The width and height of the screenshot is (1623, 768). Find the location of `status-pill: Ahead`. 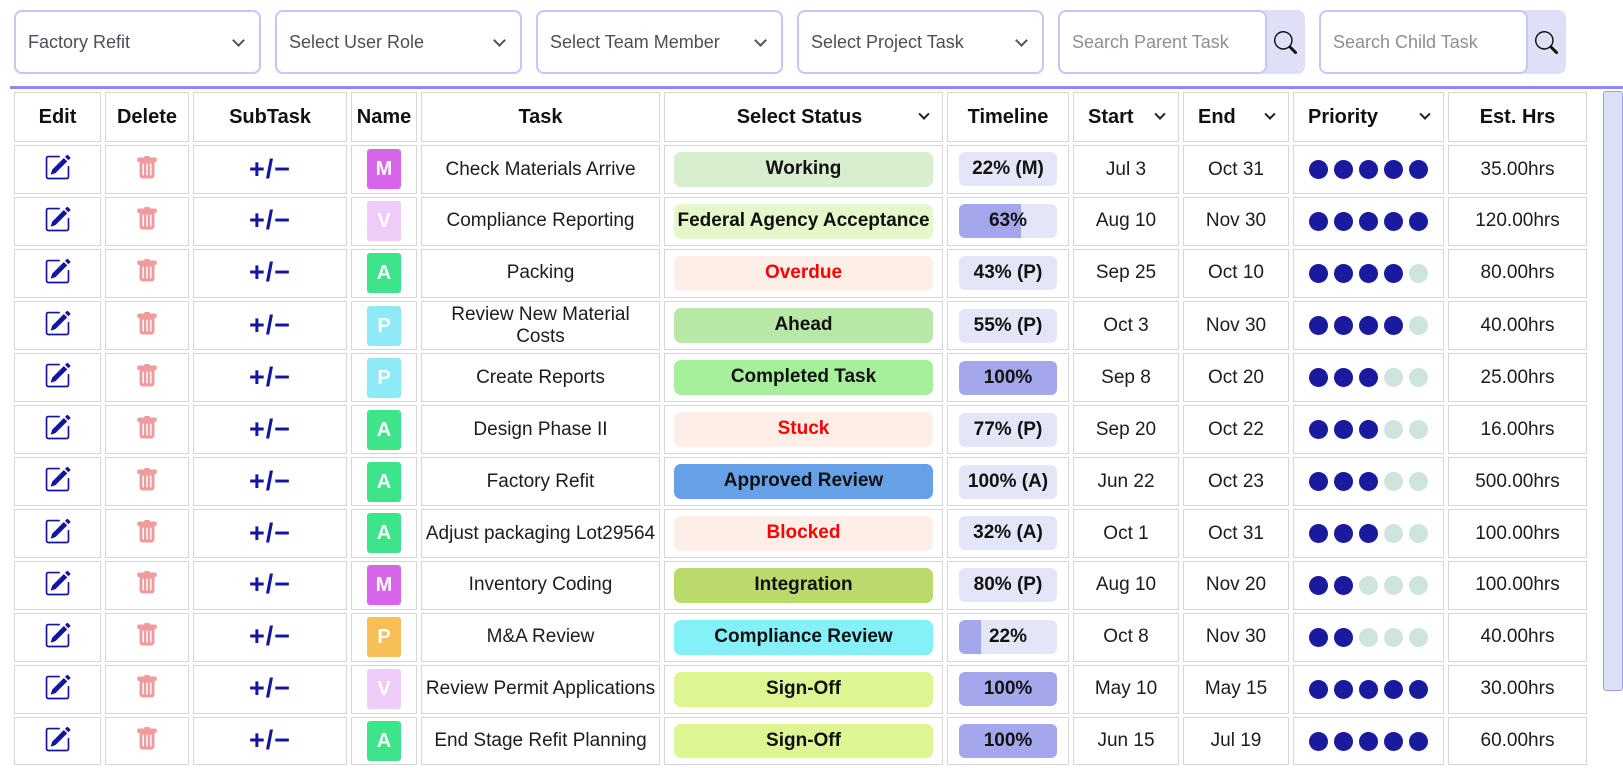

status-pill: Ahead is located at coordinates (803, 325).